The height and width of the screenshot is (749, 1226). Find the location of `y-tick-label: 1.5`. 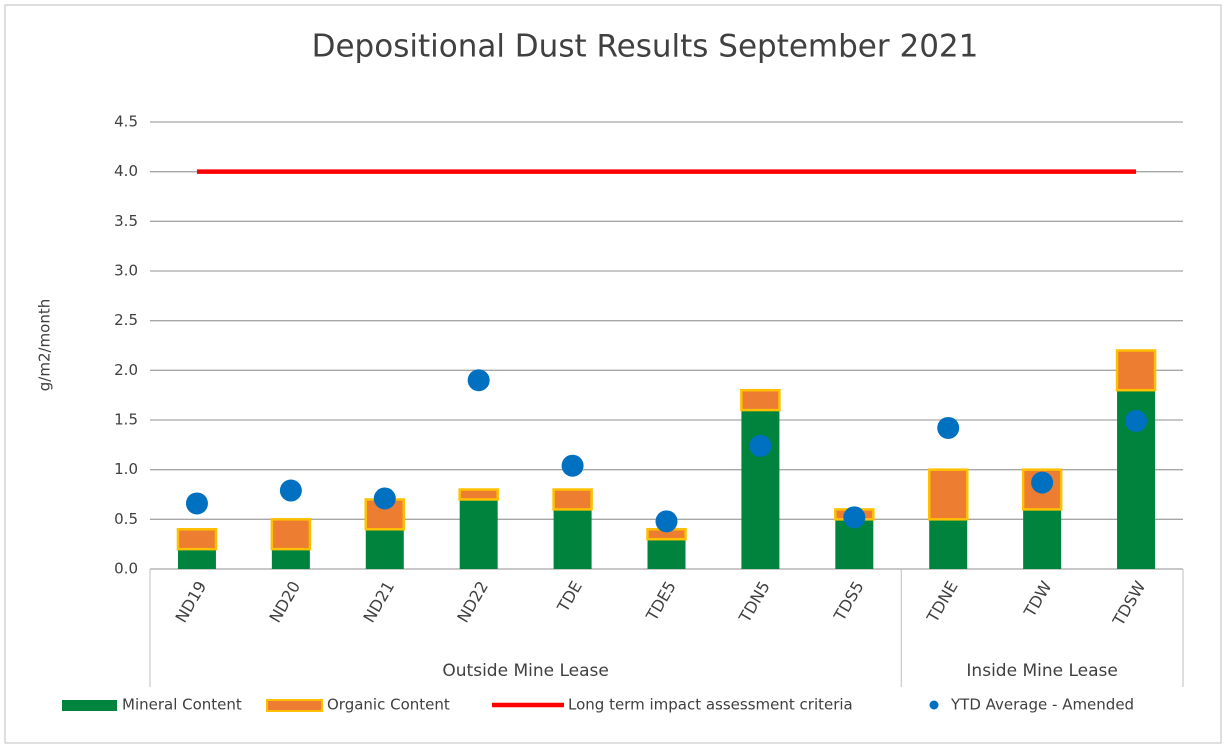

y-tick-label: 1.5 is located at coordinates (126, 420).